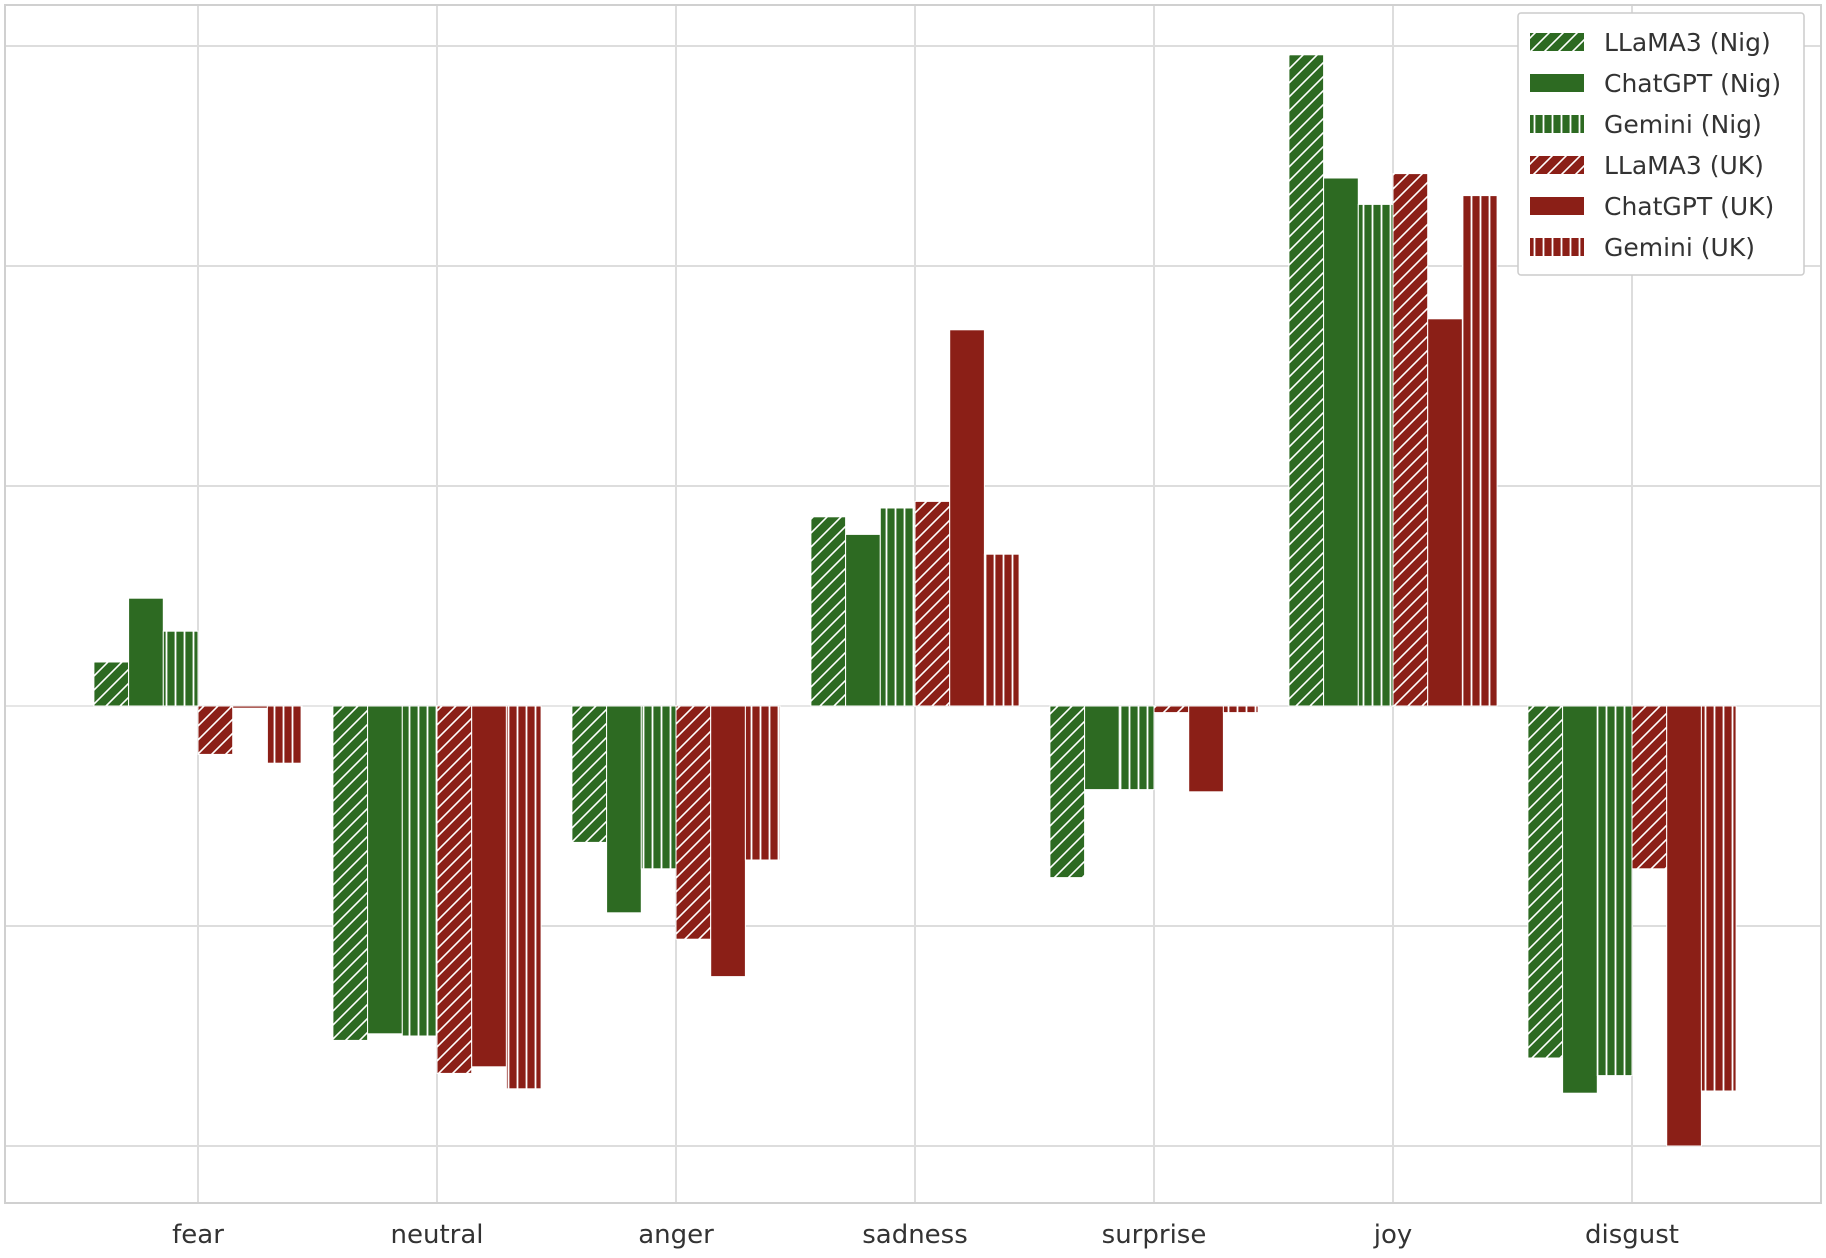 Image resolution: width=1826 pixels, height=1258 pixels. I want to click on bar-llama3-uk-neutral, so click(454, 889).